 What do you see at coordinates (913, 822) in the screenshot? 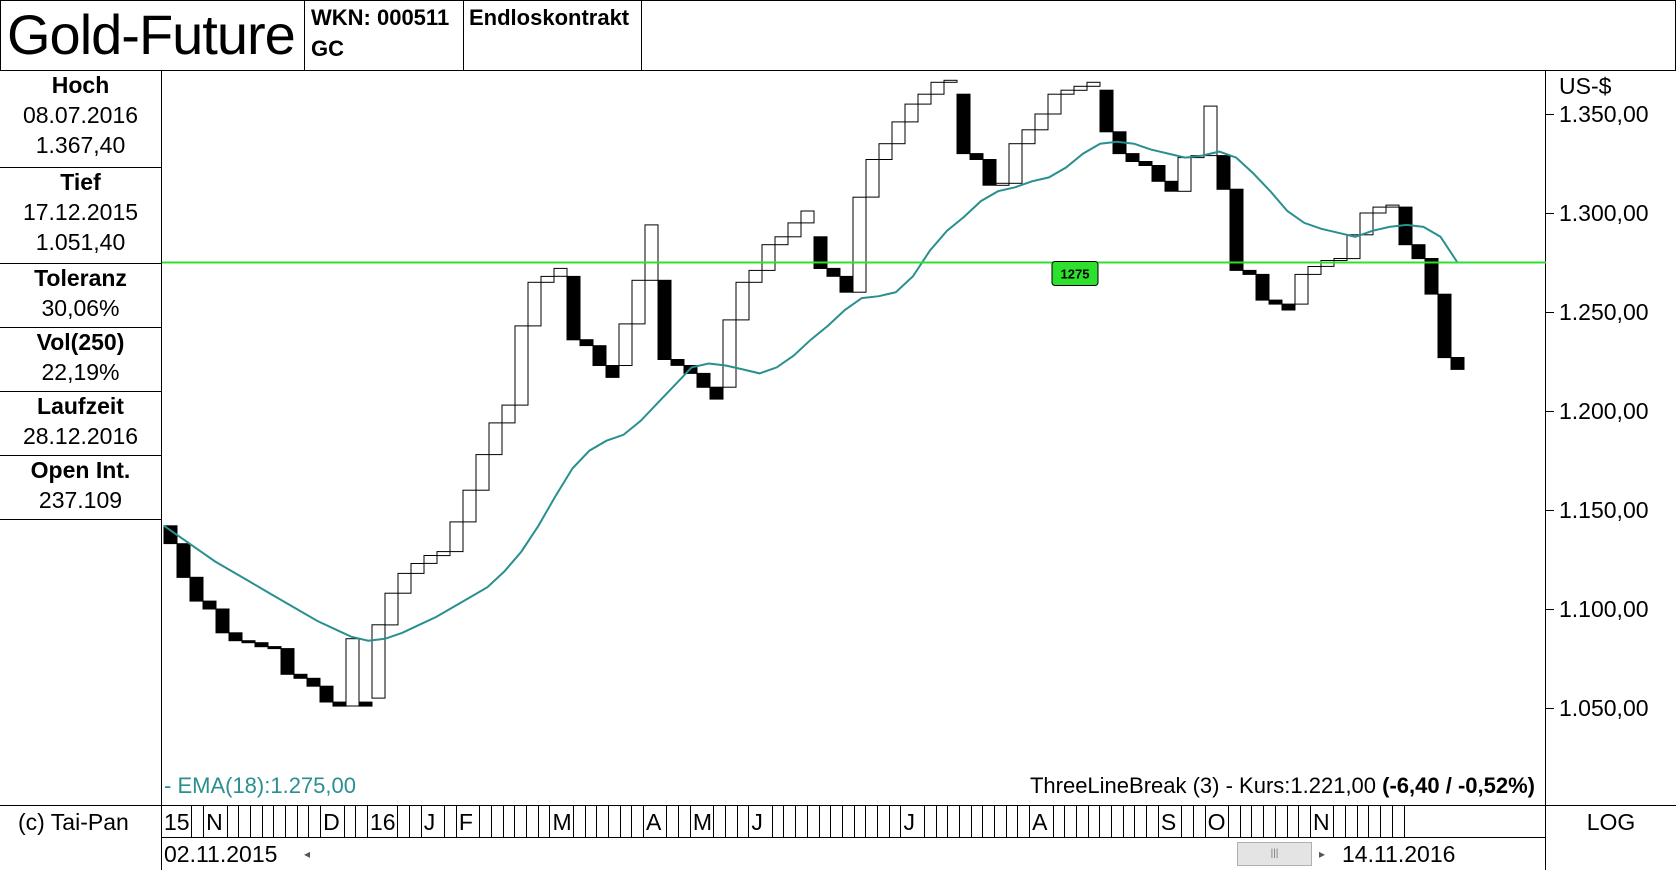
I see `month-label: J` at bounding box center [913, 822].